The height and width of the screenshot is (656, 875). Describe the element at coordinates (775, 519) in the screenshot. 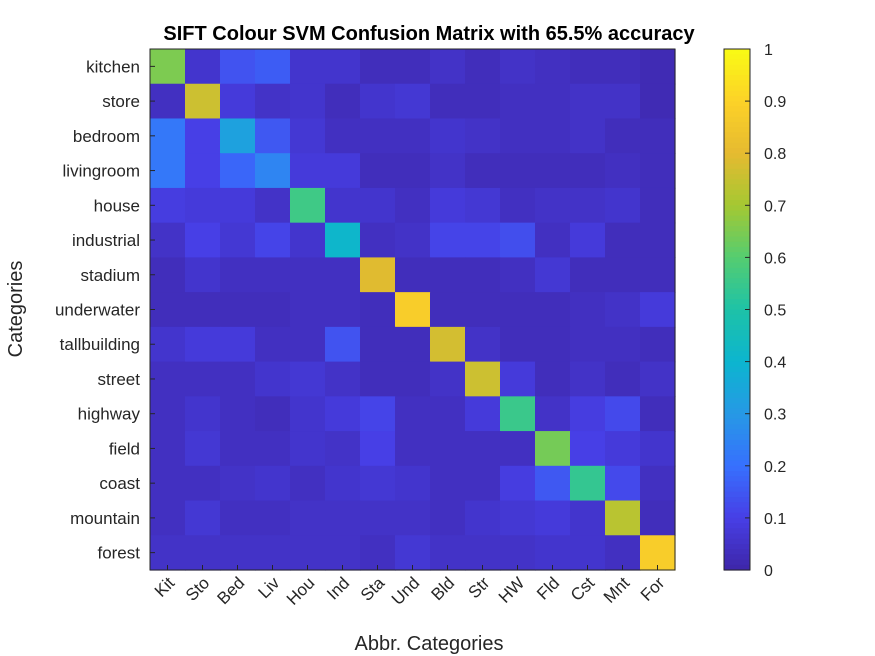

I see `colorbar-tick-label: 0.1` at that location.